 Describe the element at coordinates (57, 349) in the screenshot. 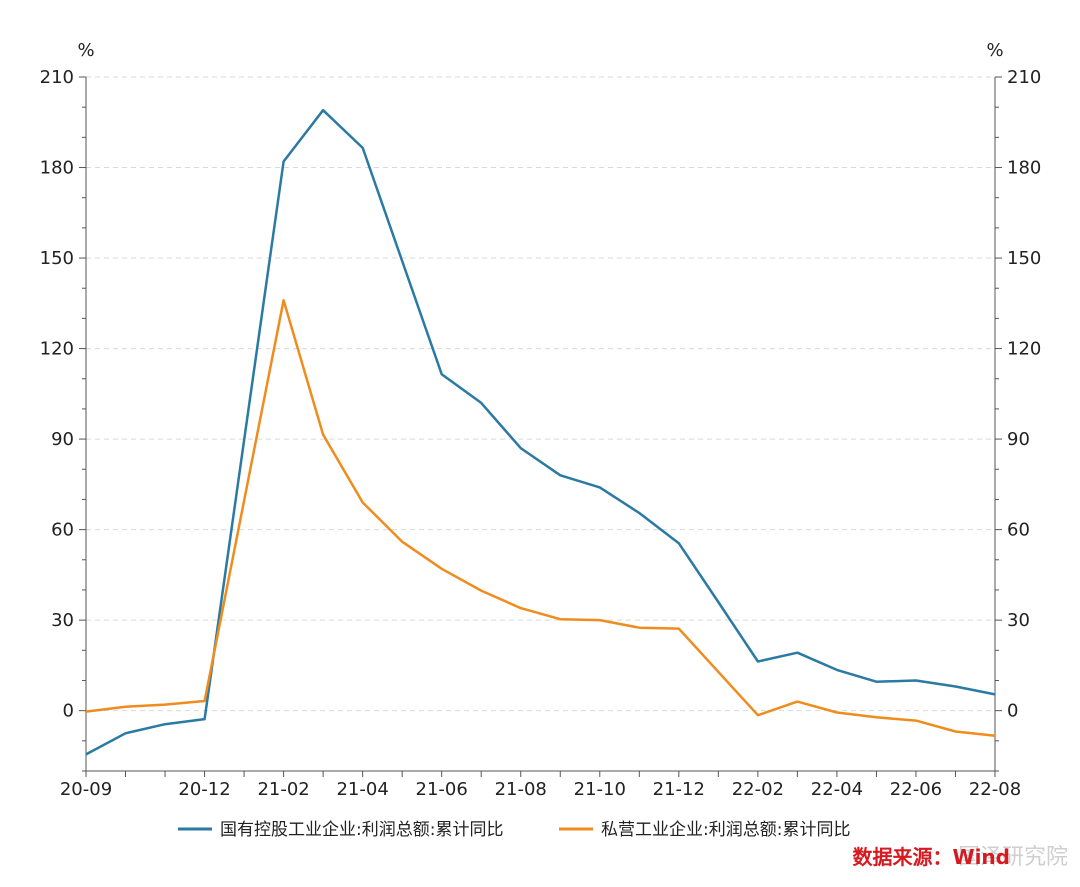

I see `left-y-tick-label: 120` at that location.